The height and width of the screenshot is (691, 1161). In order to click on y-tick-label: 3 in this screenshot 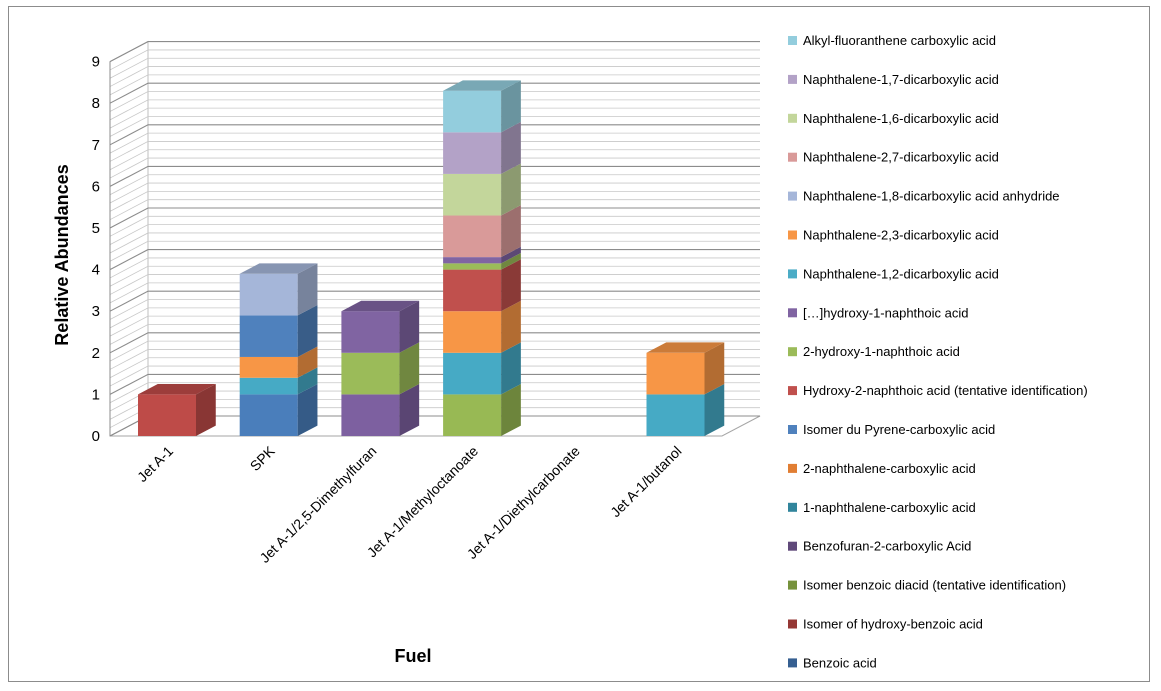, I will do `click(96, 311)`.